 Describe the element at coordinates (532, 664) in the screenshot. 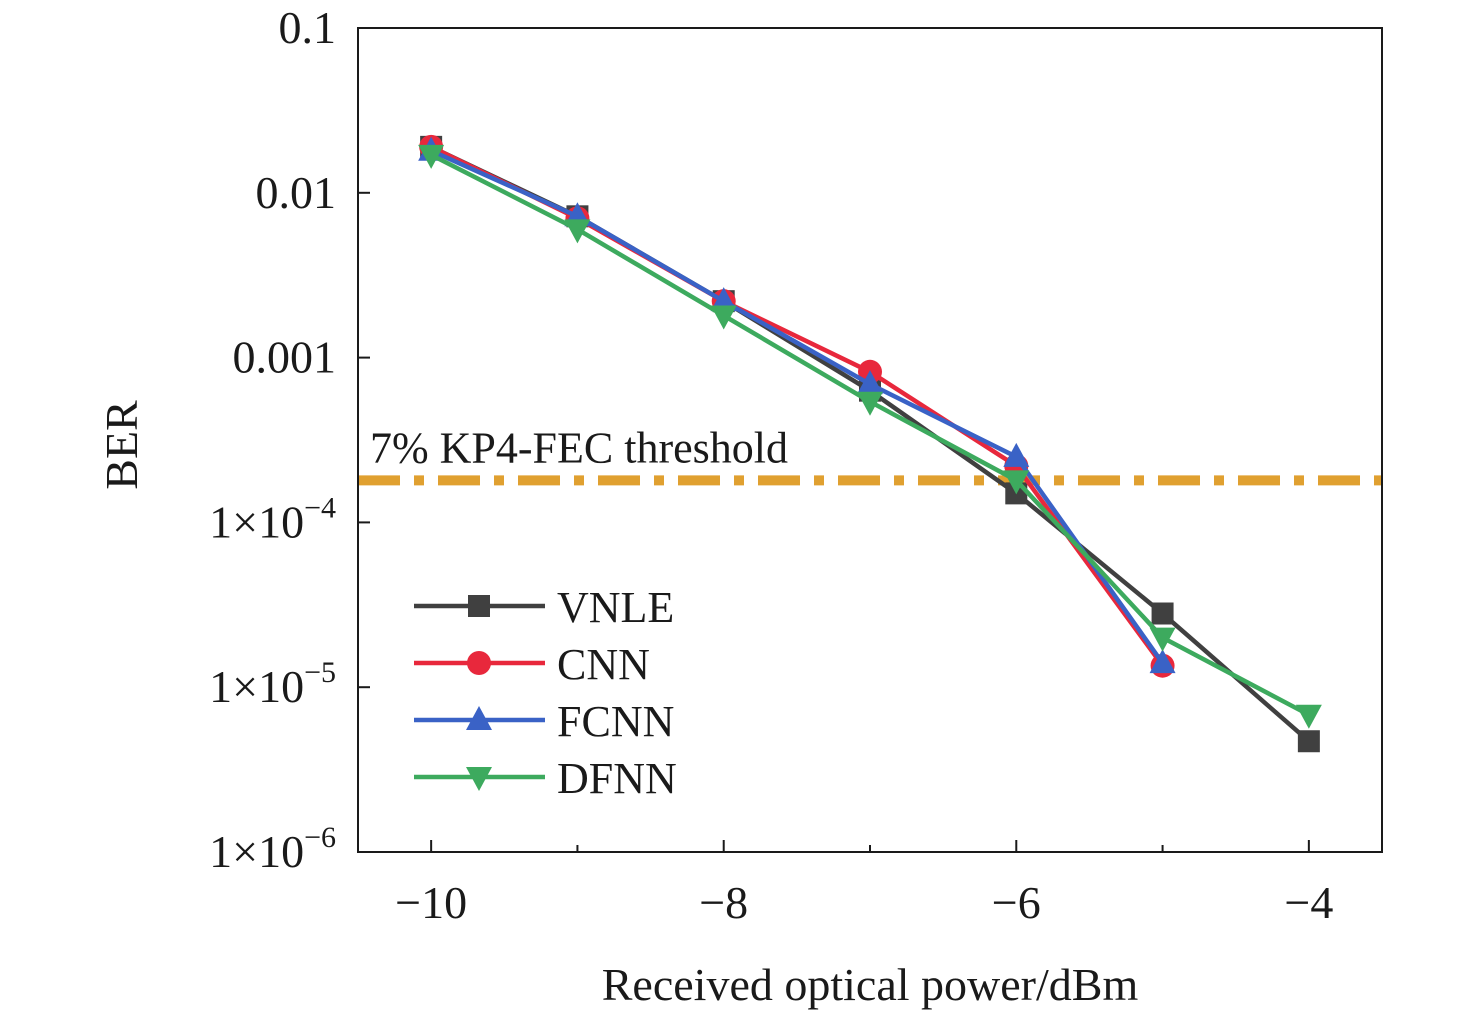

I see `legend-item-cnn: CNN` at that location.